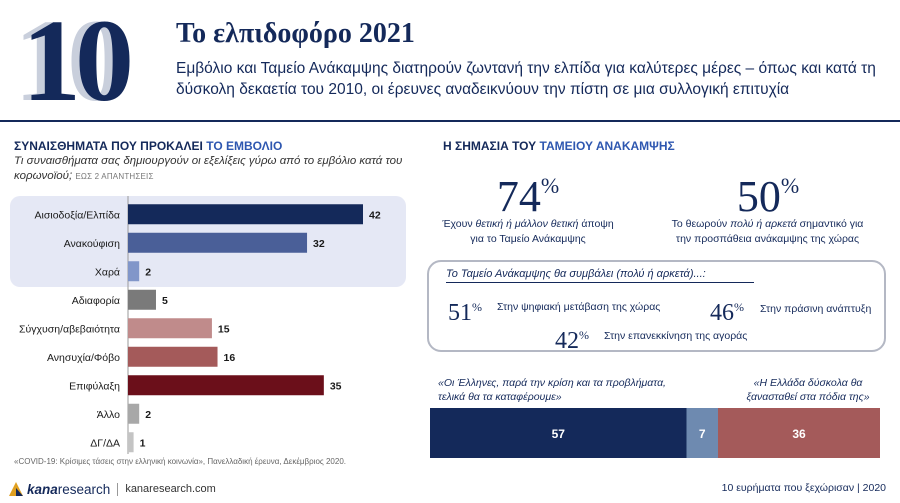 Image resolution: width=900 pixels, height=503 pixels. What do you see at coordinates (170, 489) in the screenshot?
I see `footer-site-link: kanaresearch.com` at bounding box center [170, 489].